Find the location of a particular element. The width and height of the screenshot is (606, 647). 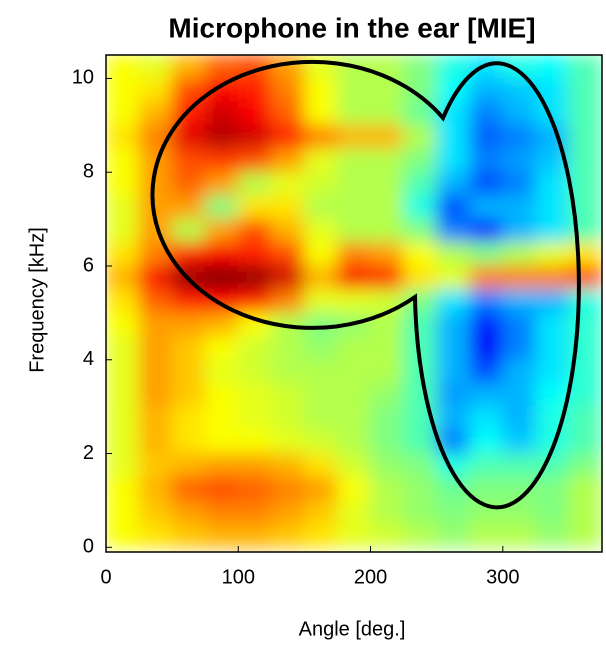

x-tick-label: 100 is located at coordinates (238, 577).